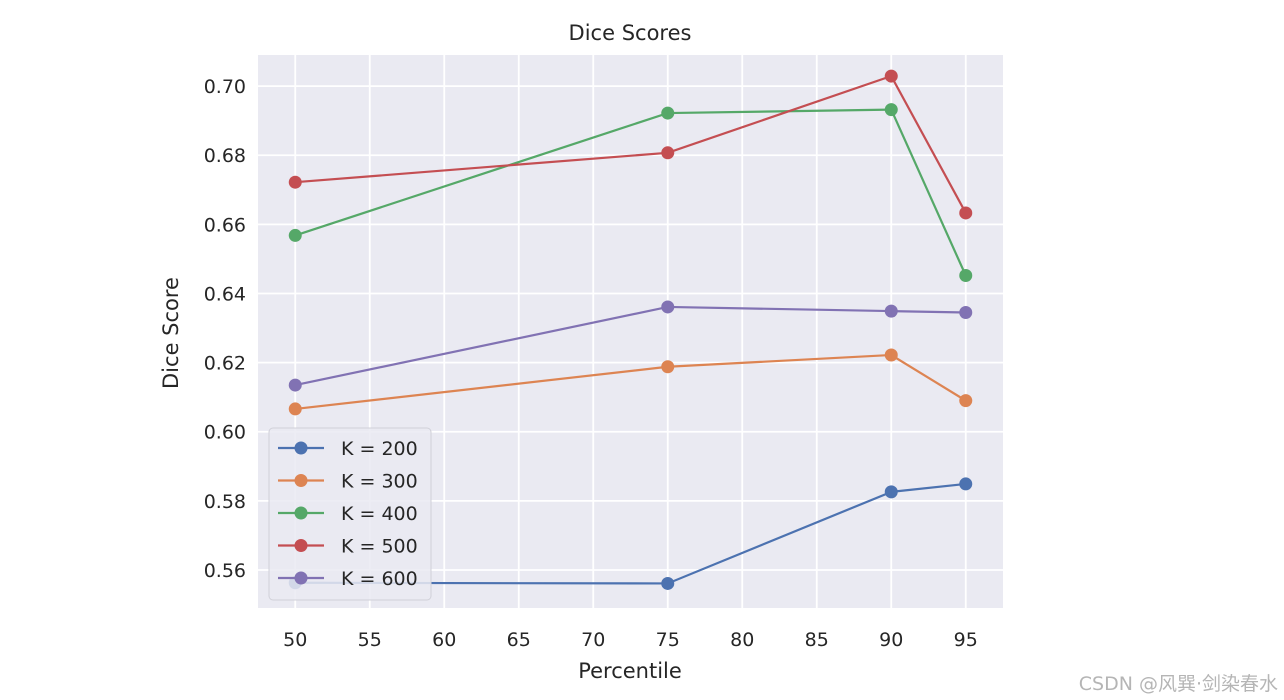 Image resolution: width=1284 pixels, height=700 pixels. What do you see at coordinates (225, 225) in the screenshot?
I see `y-tick-label: 0.66` at bounding box center [225, 225].